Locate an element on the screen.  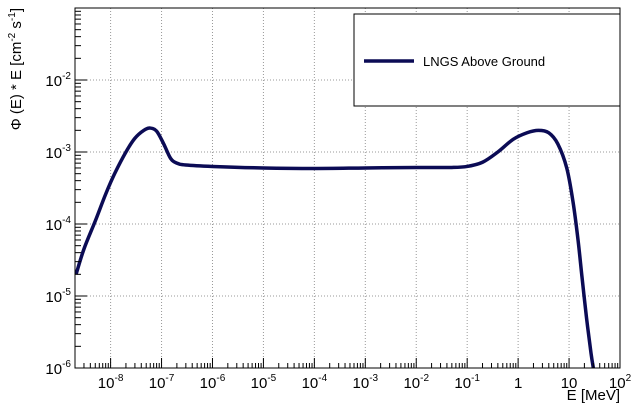
y-axis-title-suffix: ] is located at coordinates (16, 10).